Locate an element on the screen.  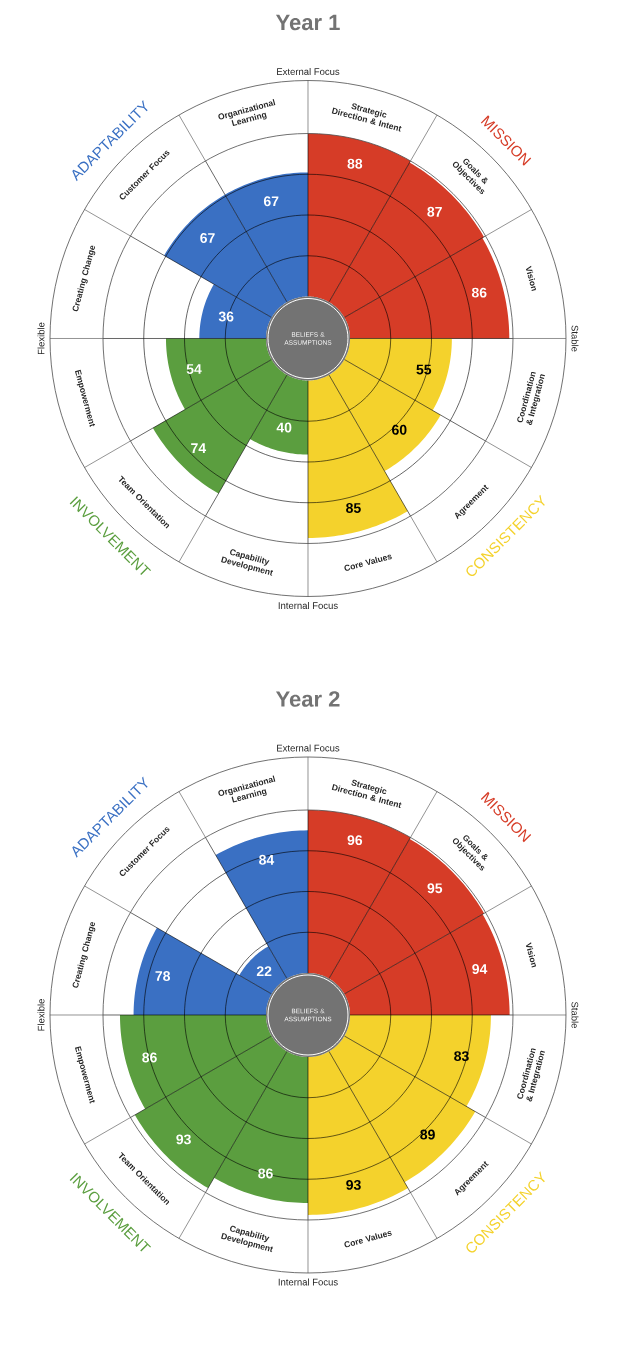
data-label: 96 is located at coordinates (355, 840).